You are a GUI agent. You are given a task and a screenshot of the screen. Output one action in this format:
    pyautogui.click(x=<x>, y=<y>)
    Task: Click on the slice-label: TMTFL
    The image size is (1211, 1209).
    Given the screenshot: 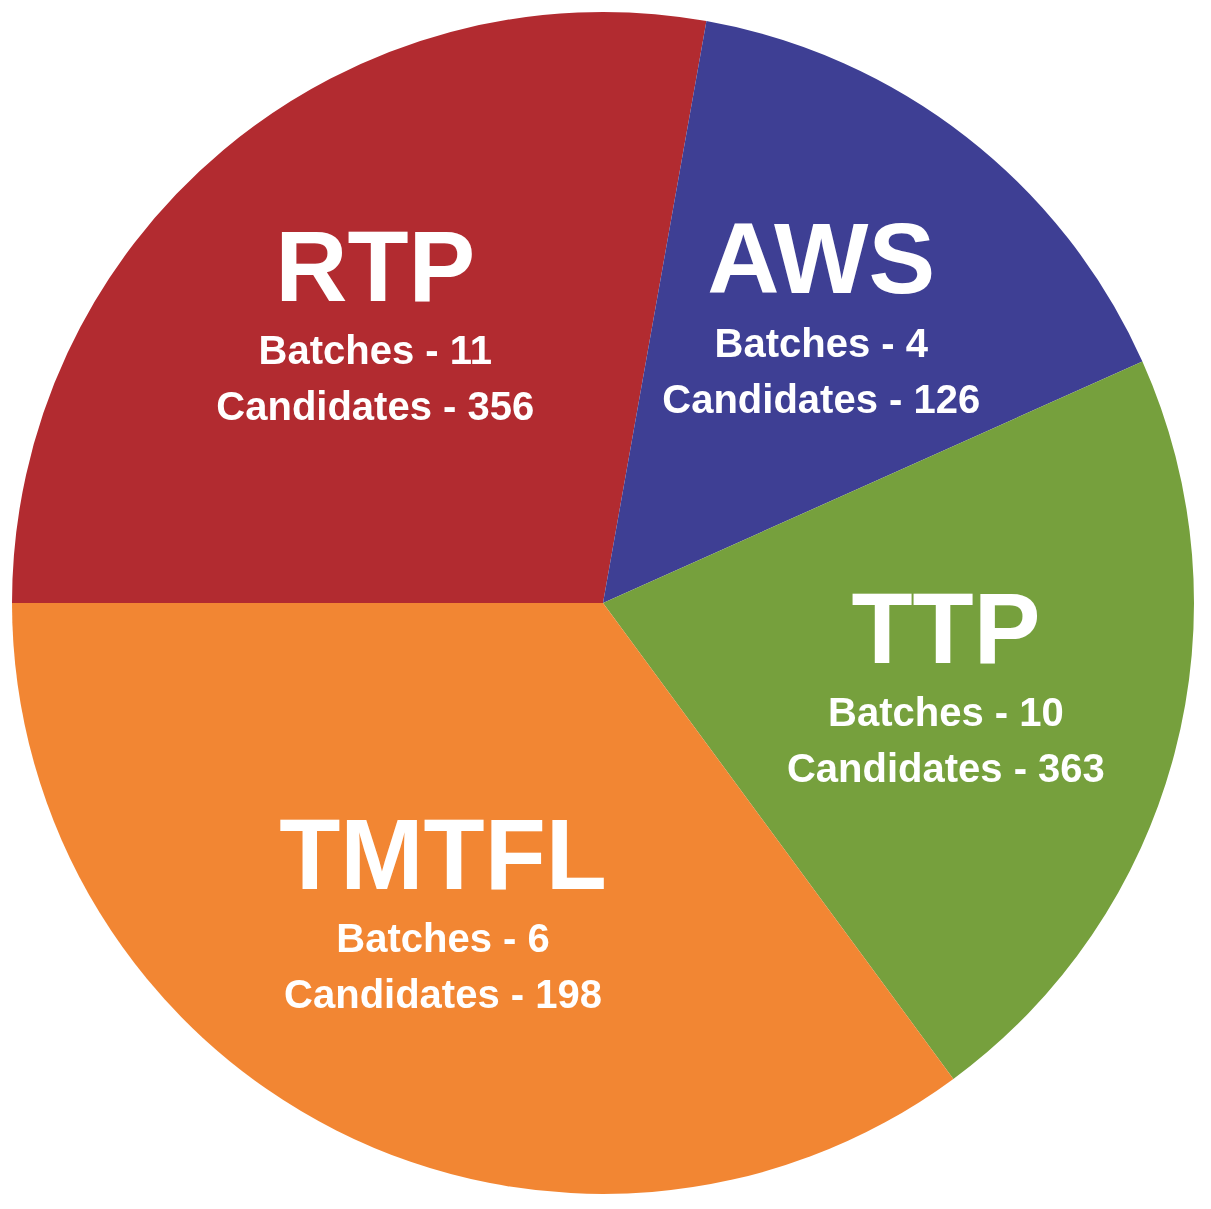 What is the action you would take?
    pyautogui.click(x=443, y=854)
    